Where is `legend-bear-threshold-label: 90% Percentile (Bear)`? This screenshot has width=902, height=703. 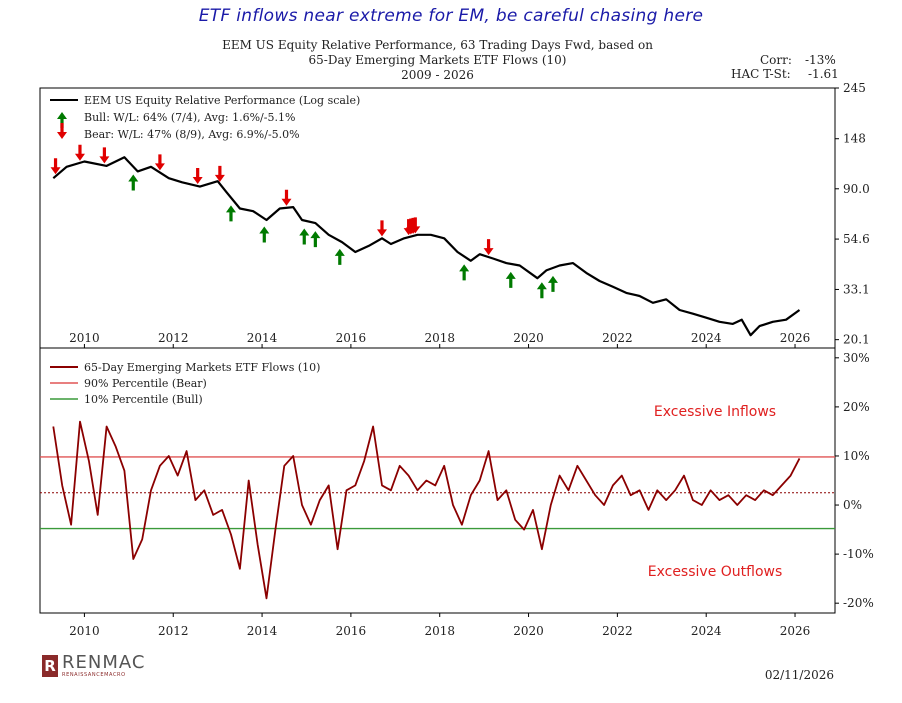 legend-bear-threshold-label: 90% Percentile (Bear) is located at coordinates (145, 383).